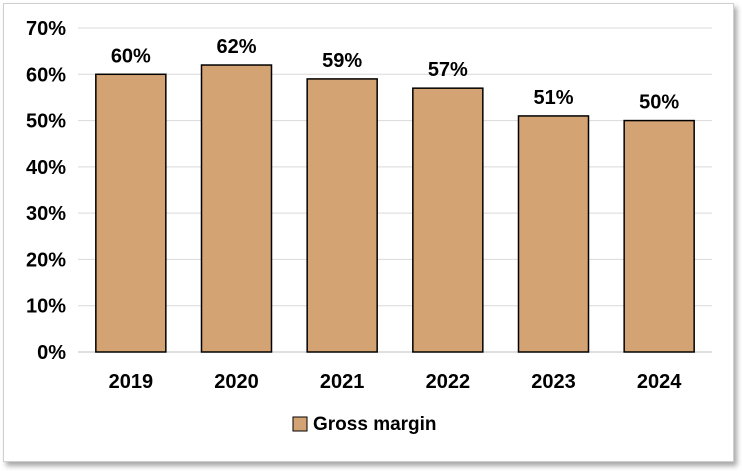  I want to click on legend: Gross margin, so click(364, 424).